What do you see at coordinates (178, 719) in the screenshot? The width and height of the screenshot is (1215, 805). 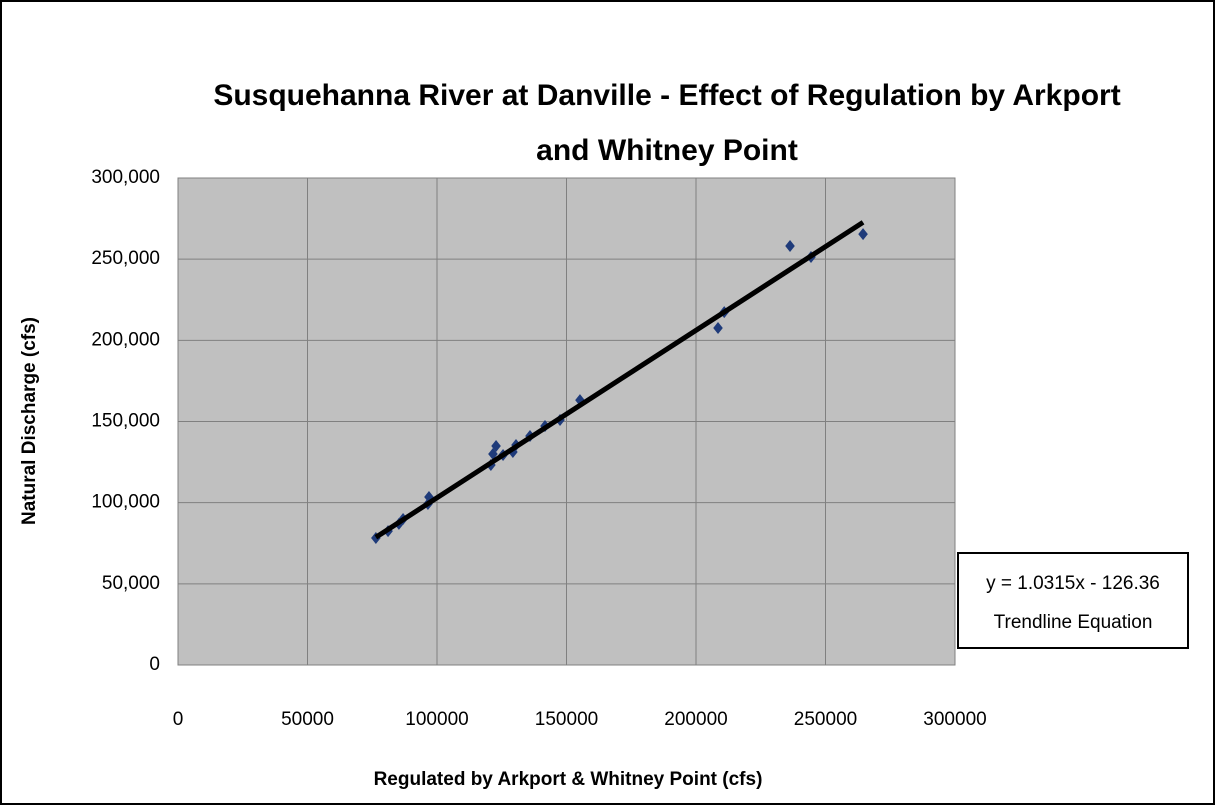 I see `x-tick-label: 0` at bounding box center [178, 719].